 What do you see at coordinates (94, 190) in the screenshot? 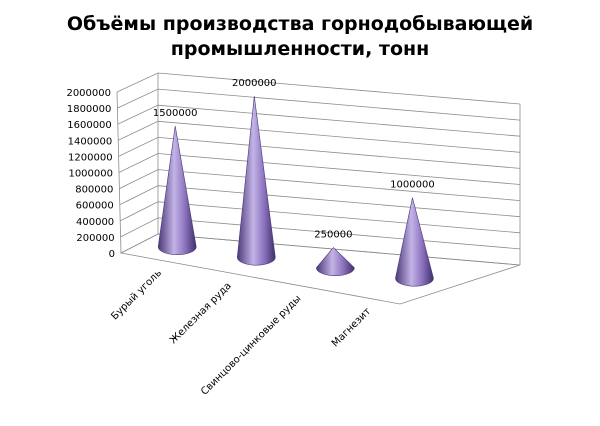
I see `y-tick-label: 800000` at bounding box center [94, 190].